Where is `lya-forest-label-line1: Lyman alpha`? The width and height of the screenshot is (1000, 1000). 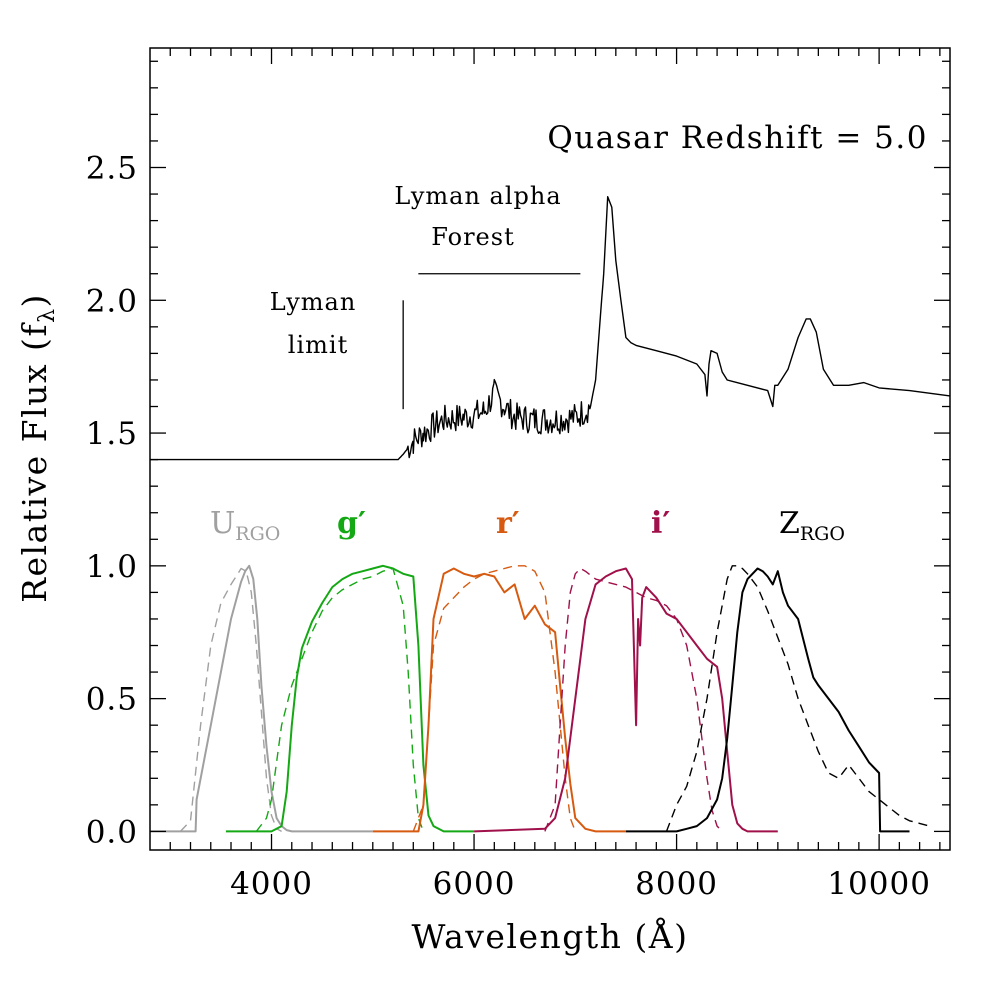 lya-forest-label-line1: Lyman alpha is located at coordinates (477, 196).